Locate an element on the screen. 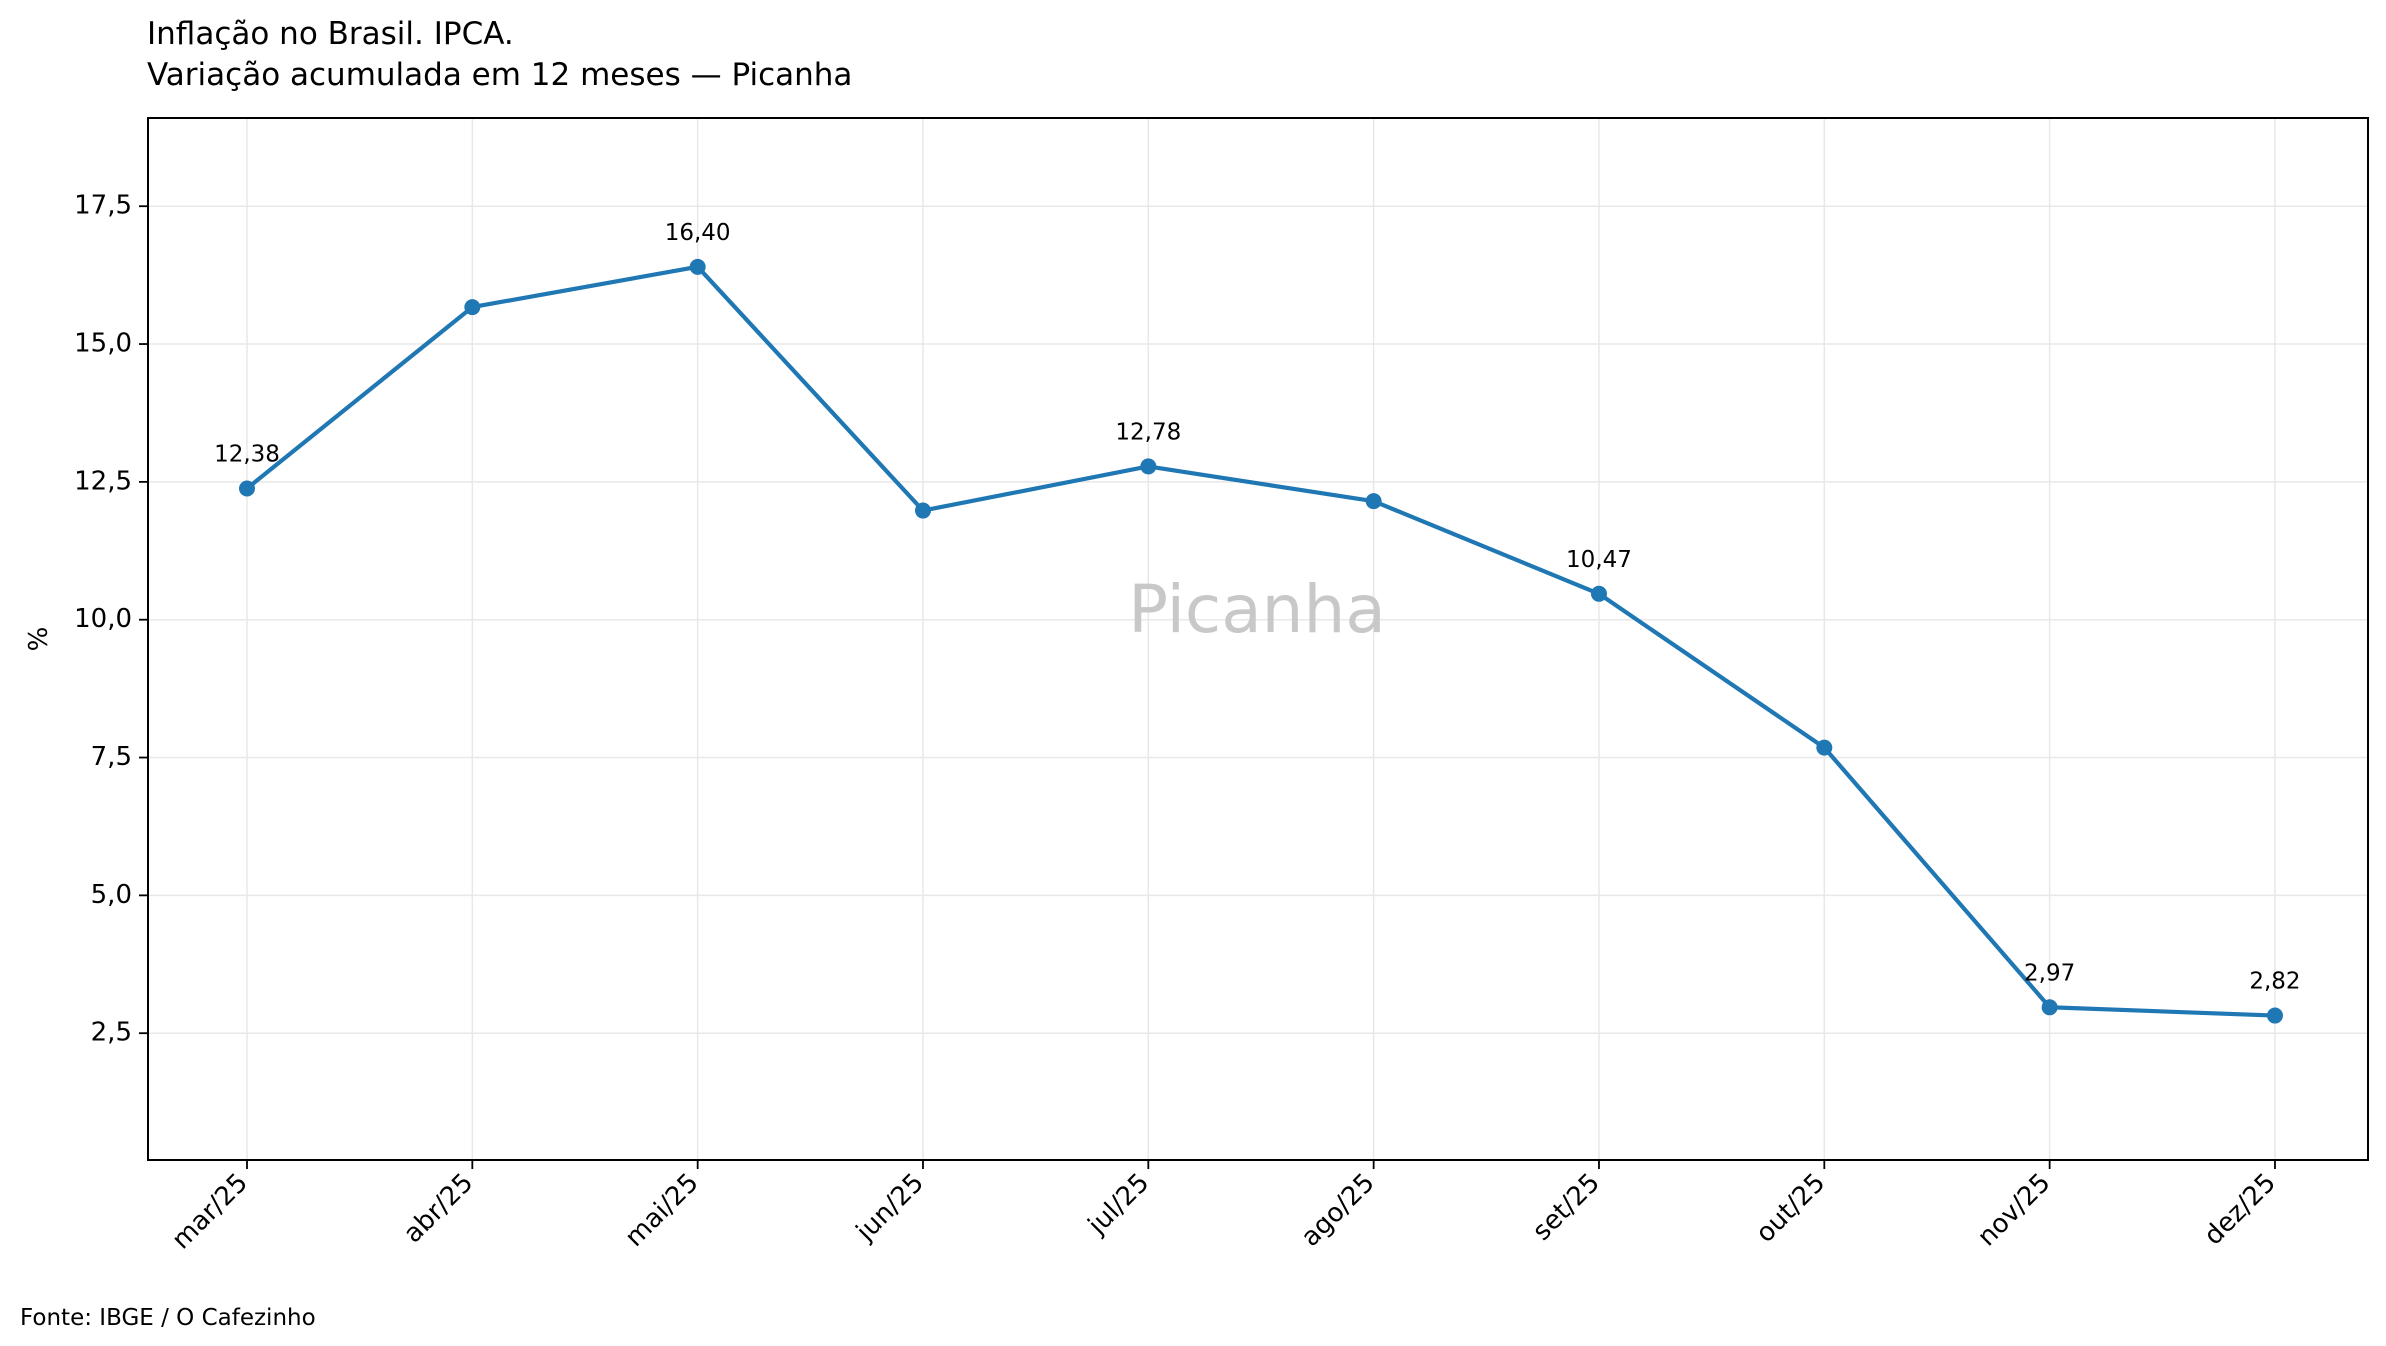 The width and height of the screenshot is (2386, 1346). data-label: 12,78 is located at coordinates (1148, 432).